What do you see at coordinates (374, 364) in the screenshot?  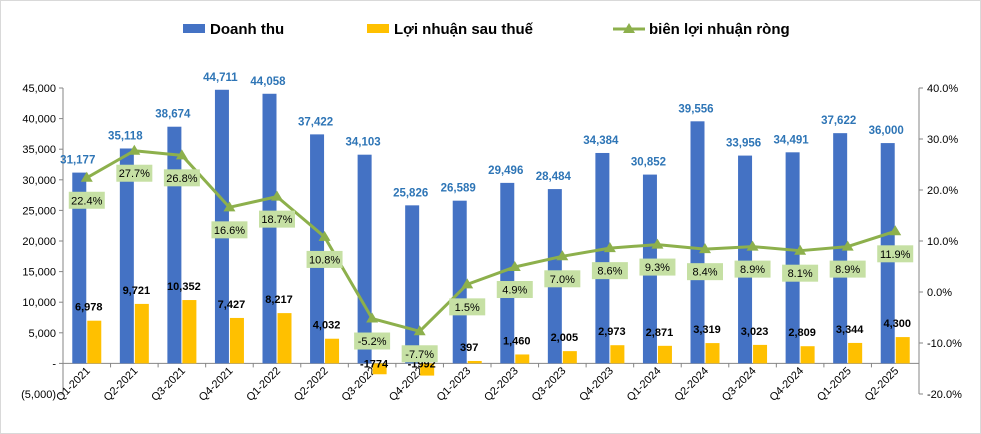 I see `profit-data-label: -1774` at bounding box center [374, 364].